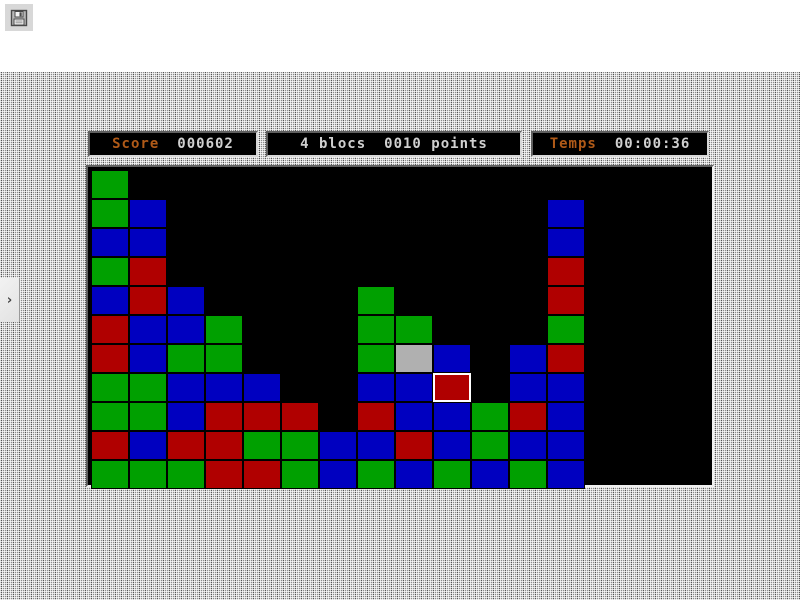  I want to click on time-value: 00:00:36, so click(652, 144).